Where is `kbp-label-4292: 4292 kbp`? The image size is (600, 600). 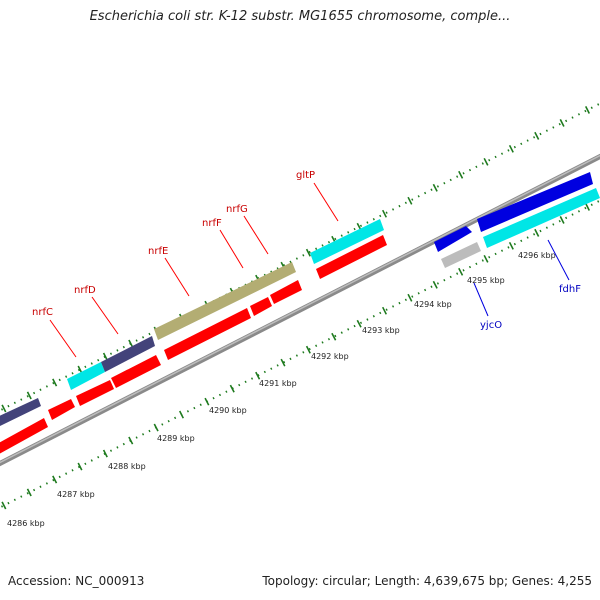 kbp-label-4292: 4292 kbp is located at coordinates (330, 356).